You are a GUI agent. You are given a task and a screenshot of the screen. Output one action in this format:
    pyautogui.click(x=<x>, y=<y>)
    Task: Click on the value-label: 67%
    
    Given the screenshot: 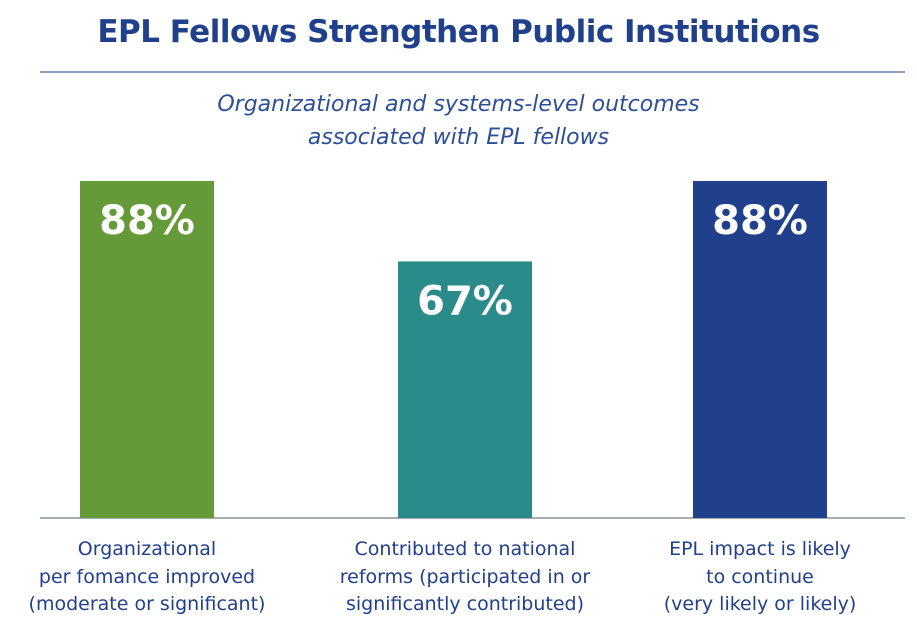 What is the action you would take?
    pyautogui.click(x=465, y=301)
    